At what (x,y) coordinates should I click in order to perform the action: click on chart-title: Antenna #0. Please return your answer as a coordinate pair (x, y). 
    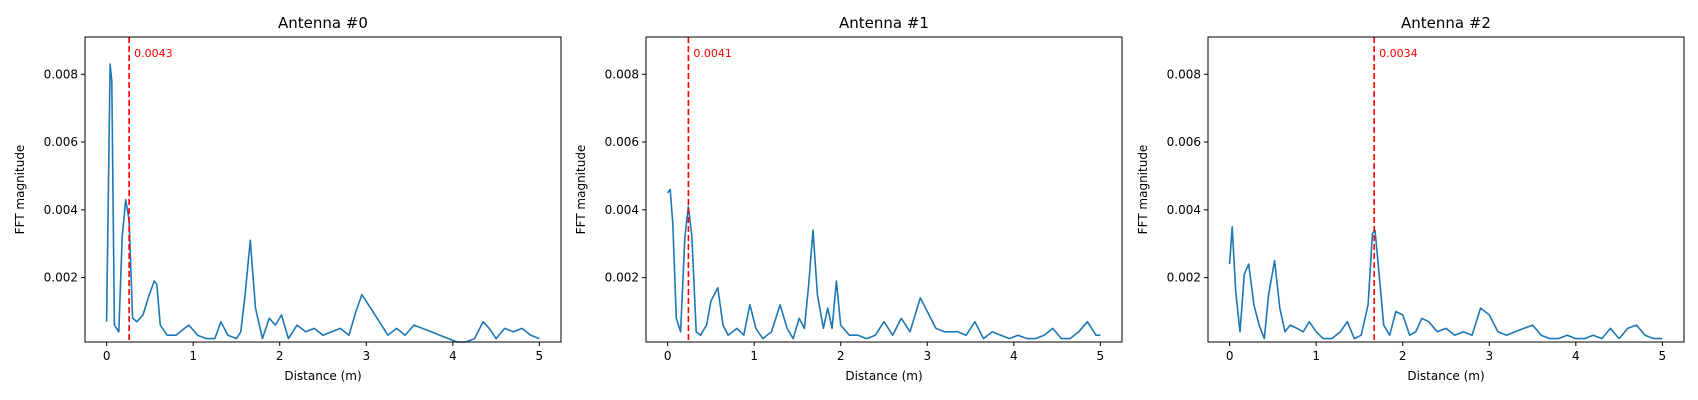
    Looking at the image, I should click on (323, 23).